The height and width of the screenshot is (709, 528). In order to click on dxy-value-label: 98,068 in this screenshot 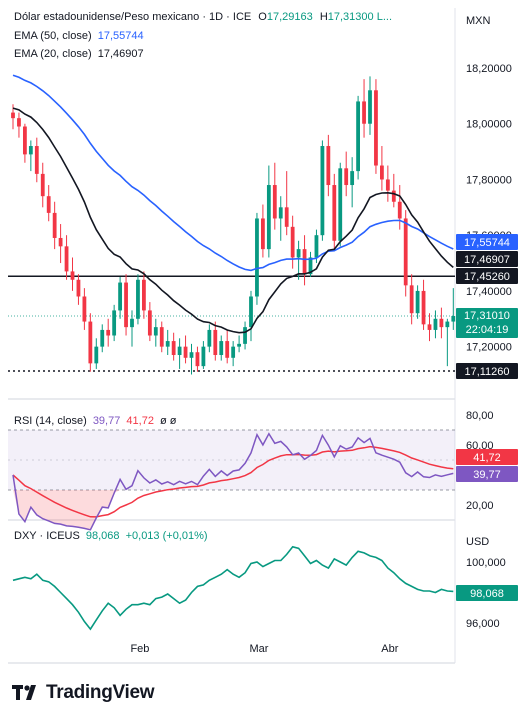, I will do `click(487, 594)`.